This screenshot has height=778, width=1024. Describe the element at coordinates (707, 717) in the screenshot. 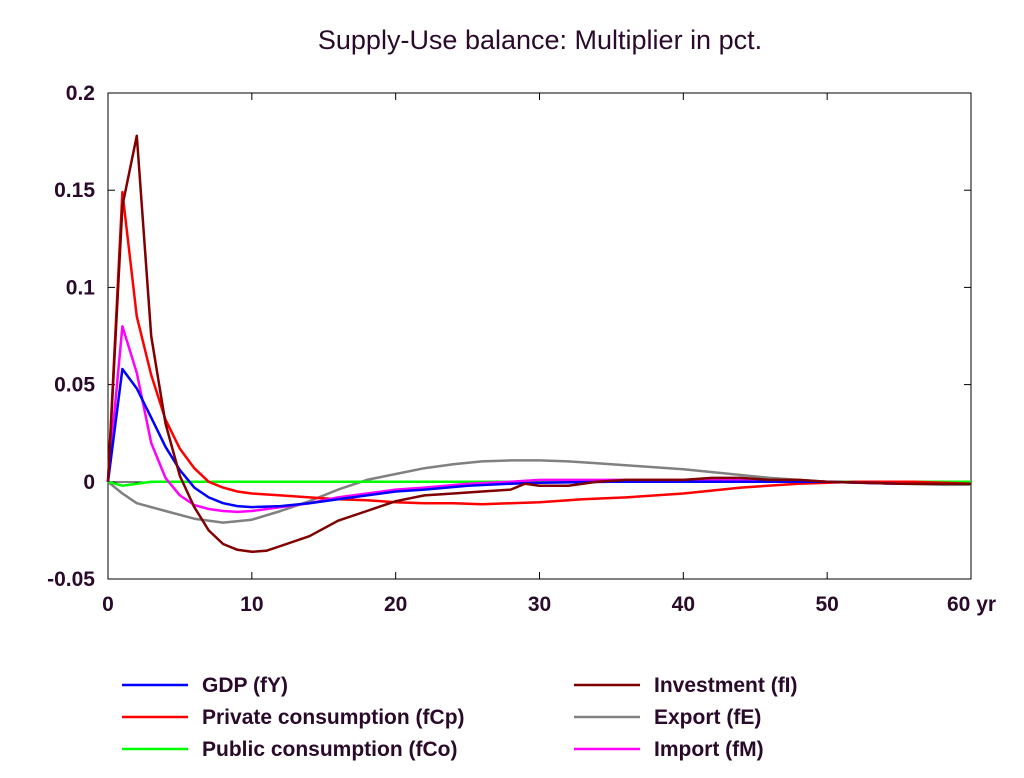

I see `legend-label: Export (fE)` at that location.